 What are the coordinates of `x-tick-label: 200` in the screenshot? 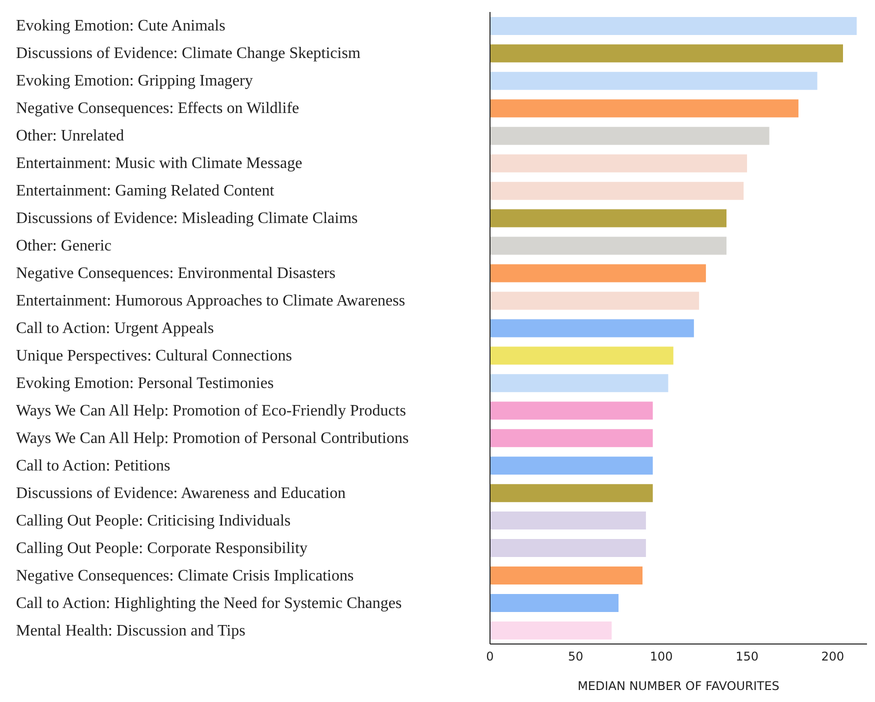 It's located at (832, 657).